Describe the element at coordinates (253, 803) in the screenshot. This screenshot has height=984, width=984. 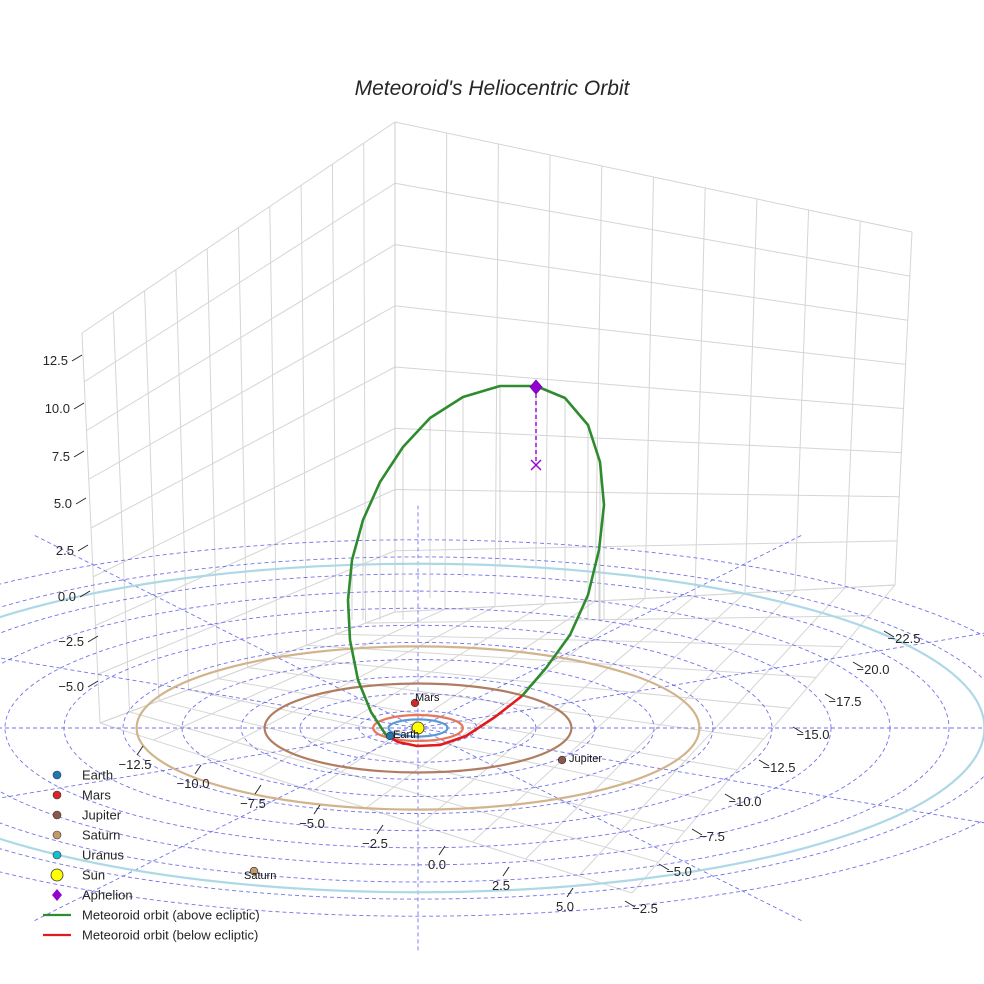
I see `y-tick-label: −7.5` at that location.